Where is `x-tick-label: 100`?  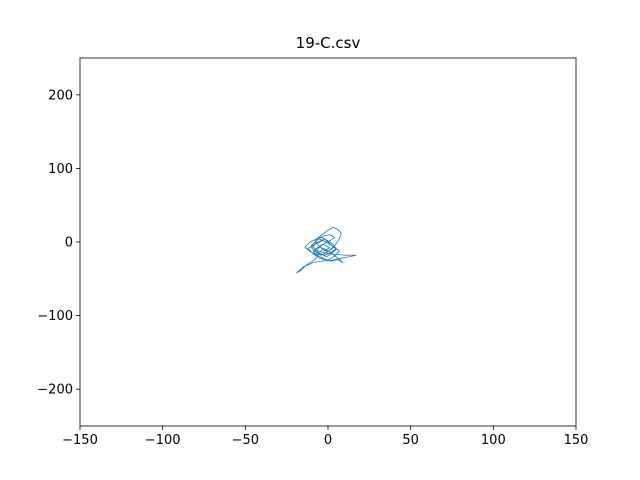
x-tick-label: 100 is located at coordinates (493, 440).